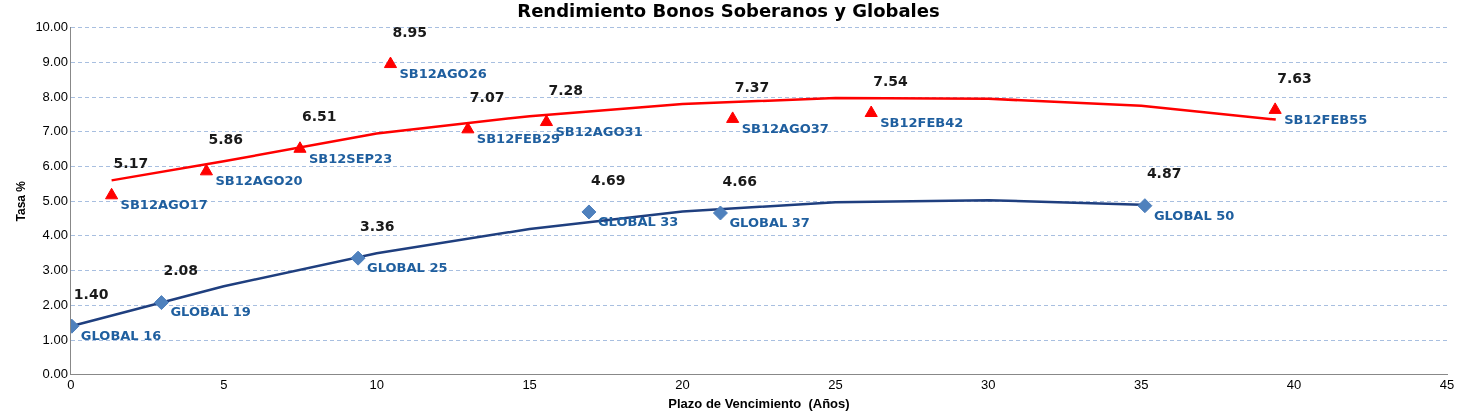 This screenshot has width=1467, height=414. Describe the element at coordinates (55, 166) in the screenshot. I see `y-tick-label: 6.00` at that location.